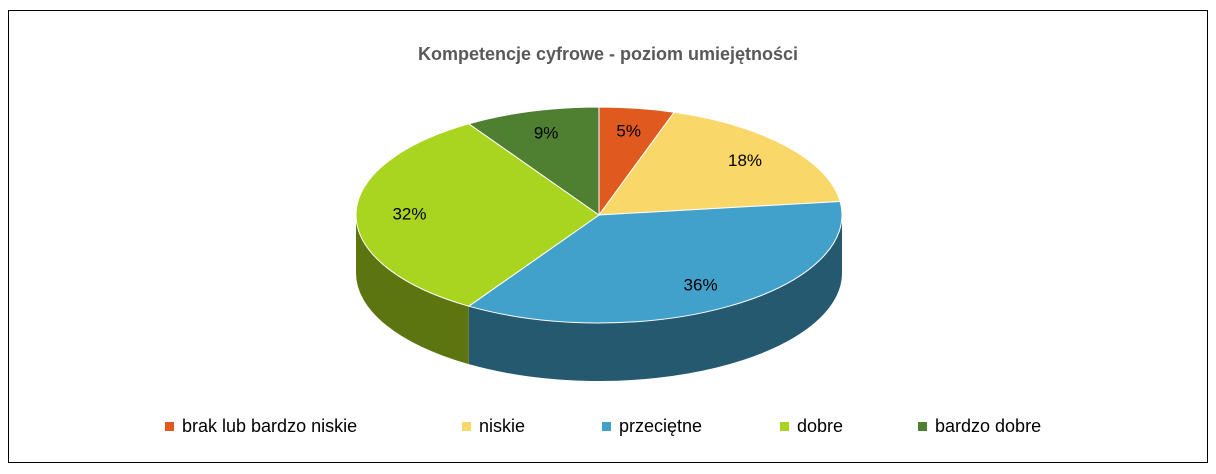 This screenshot has width=1216, height=474. Describe the element at coordinates (820, 426) in the screenshot. I see `legend-label: dobre` at that location.